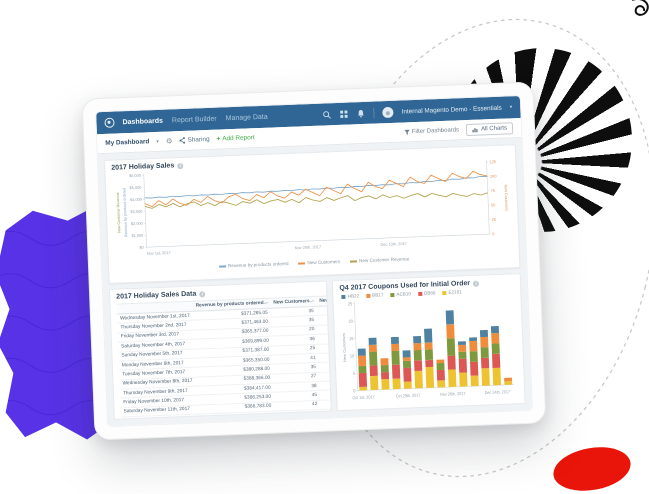  I want to click on avatar, so click(388, 112).